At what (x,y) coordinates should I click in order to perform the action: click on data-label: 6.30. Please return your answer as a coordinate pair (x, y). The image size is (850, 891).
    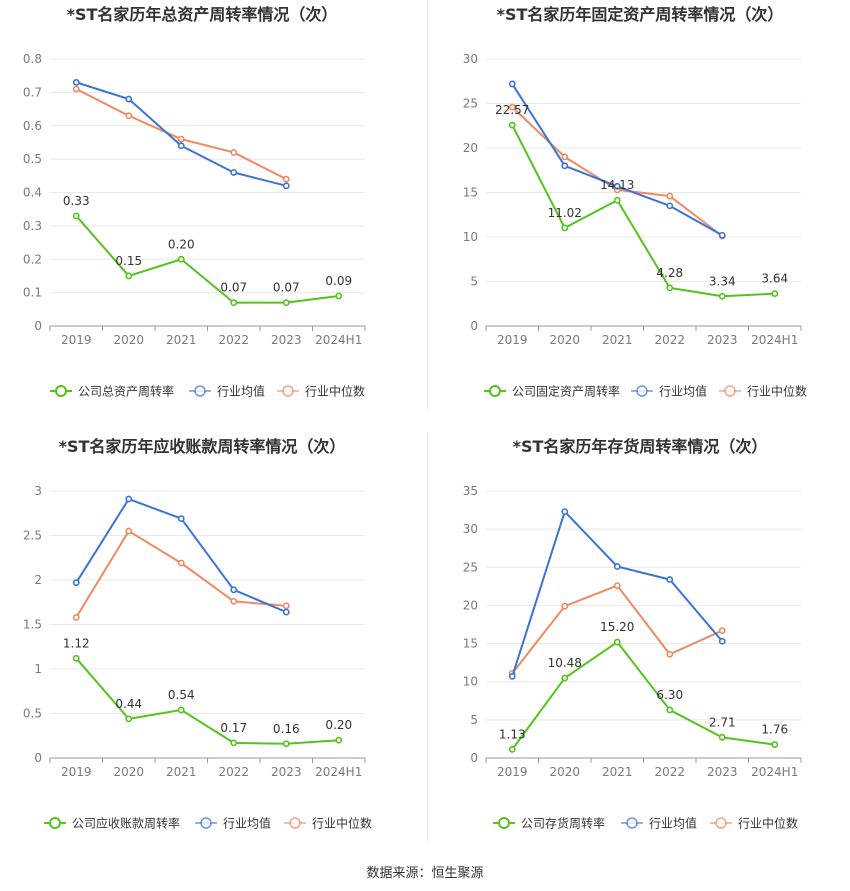
    Looking at the image, I should click on (669, 695).